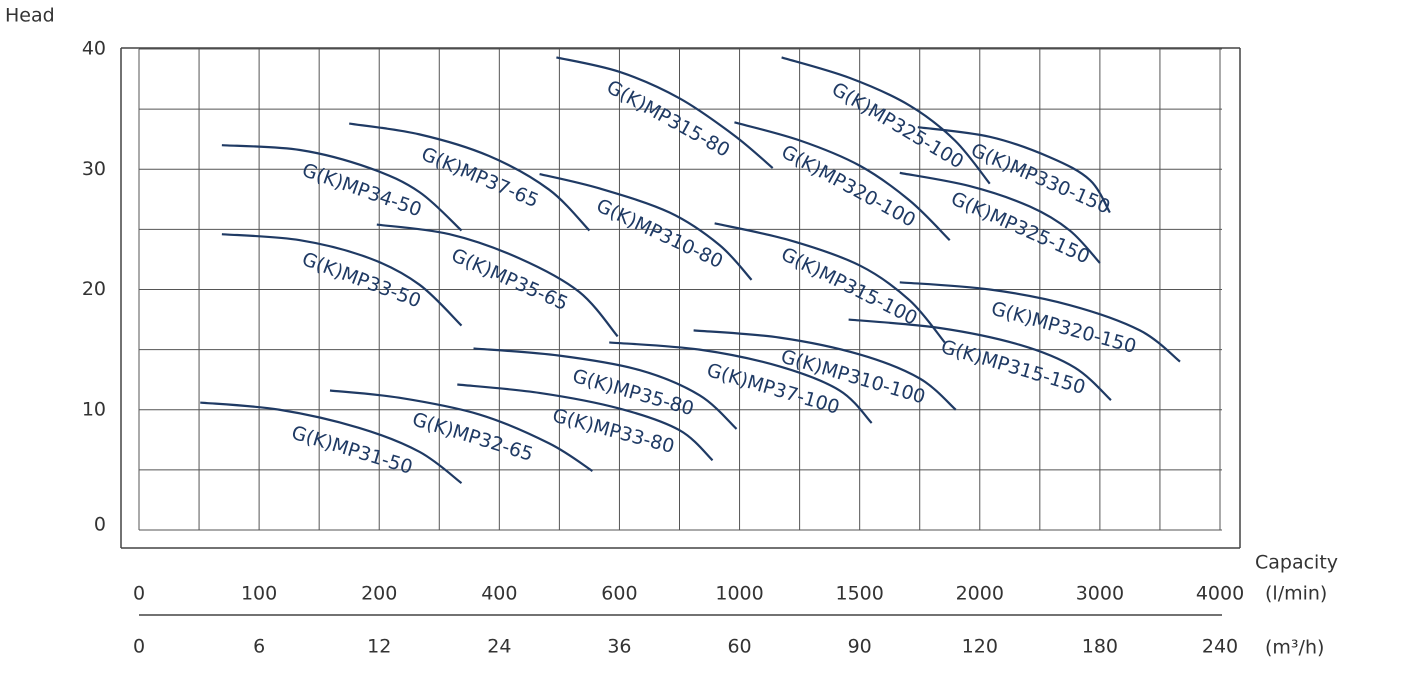 The width and height of the screenshot is (1408, 675). I want to click on curve-label: G(K)MP320-150, so click(1064, 328).